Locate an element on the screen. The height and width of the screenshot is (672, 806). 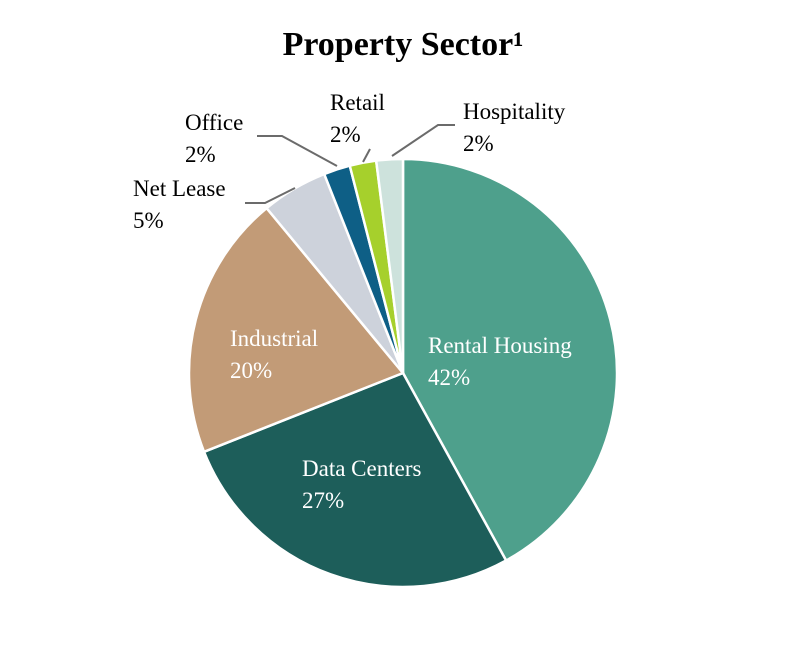
slice-label-rental-housing-value: 42% is located at coordinates (449, 377).